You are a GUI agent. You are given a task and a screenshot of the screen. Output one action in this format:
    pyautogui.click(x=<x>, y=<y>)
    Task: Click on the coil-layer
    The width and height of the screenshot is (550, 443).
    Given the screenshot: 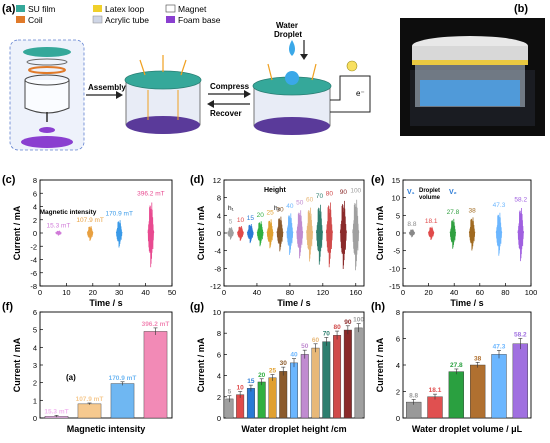 What is the action you would take?
    pyautogui.click(x=47, y=70)
    